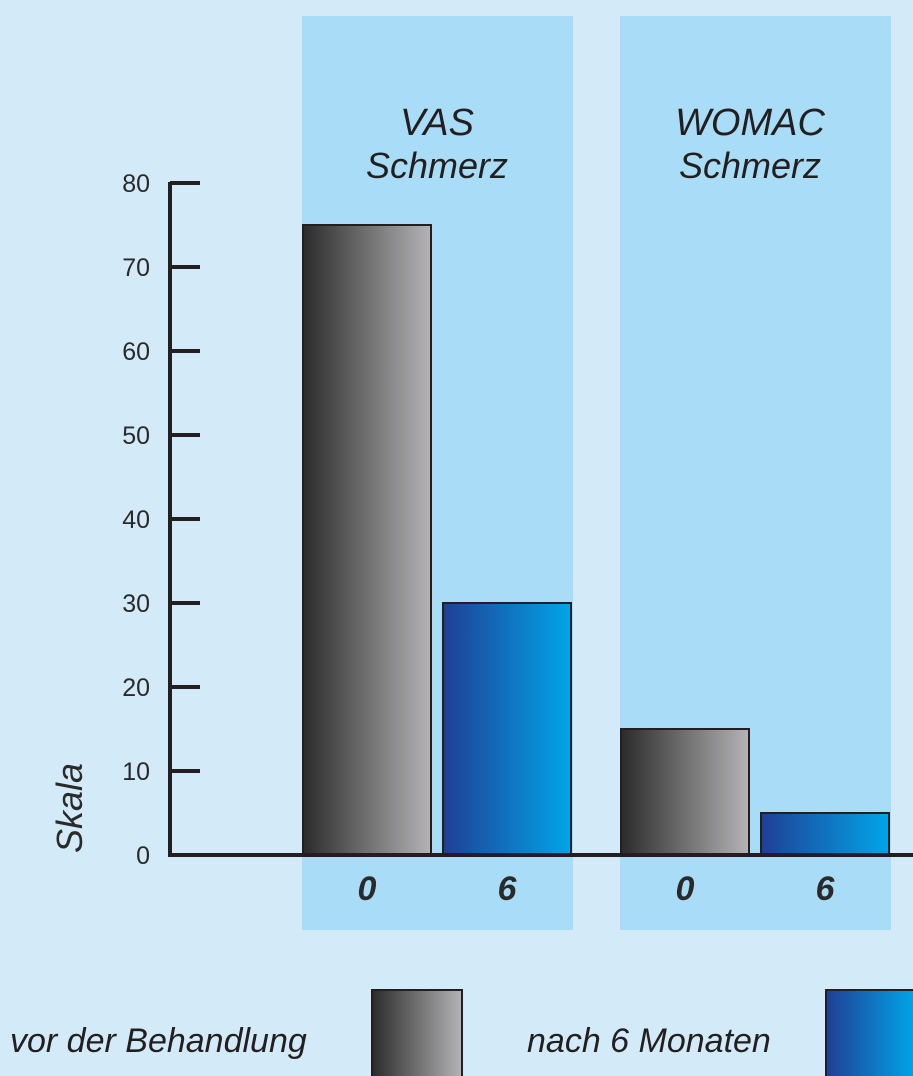 The image size is (913, 1076). I want to click on group-title-line1: WOMAC, so click(750, 123).